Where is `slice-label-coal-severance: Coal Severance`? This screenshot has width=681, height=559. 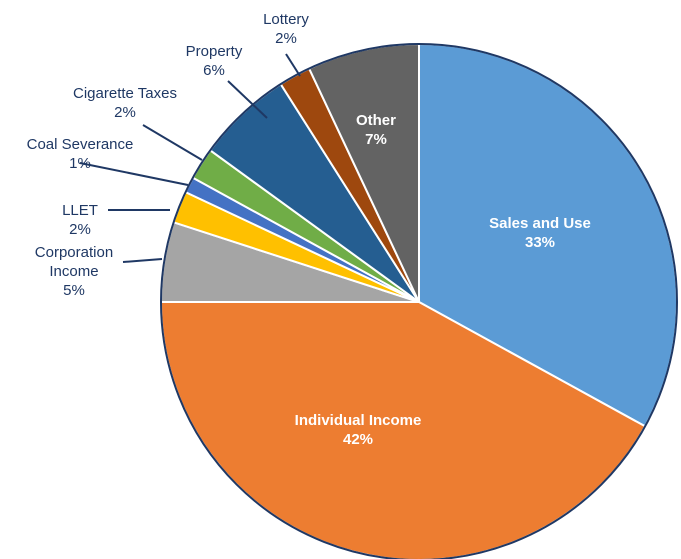
slice-label-coal-severance: Coal Severance is located at coordinates (80, 144).